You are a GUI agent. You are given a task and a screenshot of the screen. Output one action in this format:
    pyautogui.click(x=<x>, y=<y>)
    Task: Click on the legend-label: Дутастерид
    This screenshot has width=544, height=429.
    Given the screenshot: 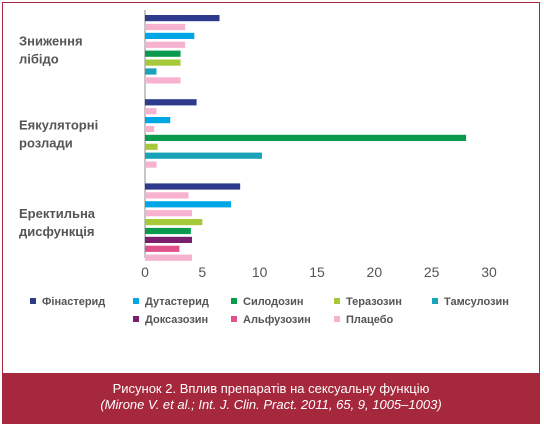 What is the action you would take?
    pyautogui.click(x=177, y=302)
    